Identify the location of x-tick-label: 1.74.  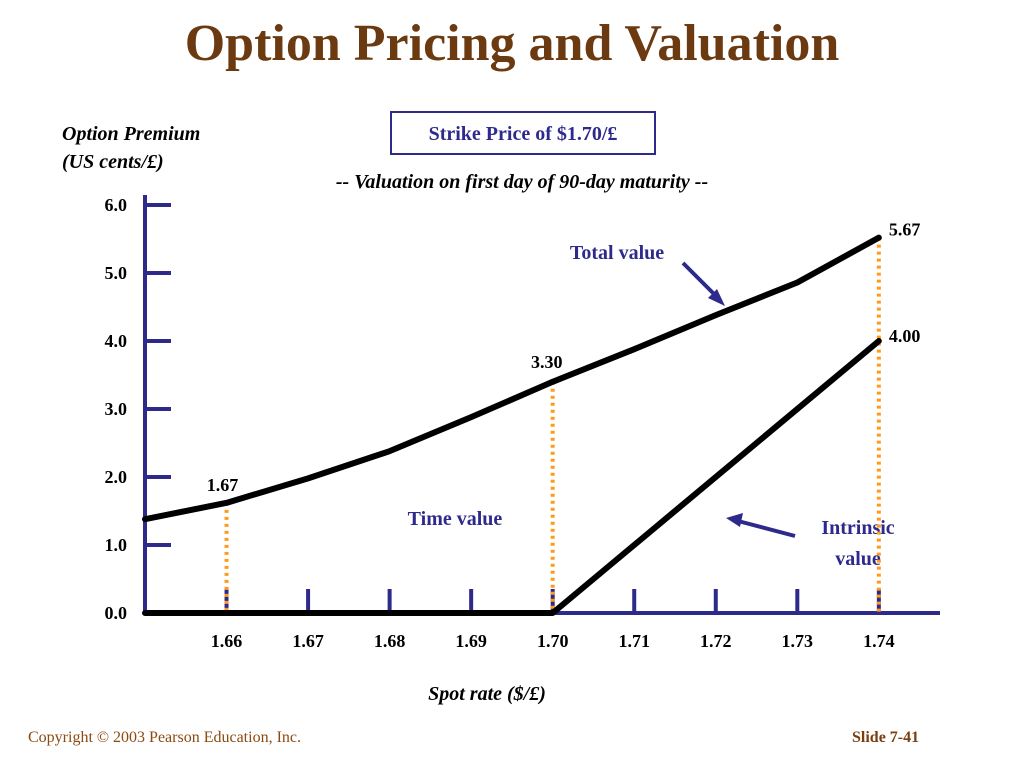
(879, 641).